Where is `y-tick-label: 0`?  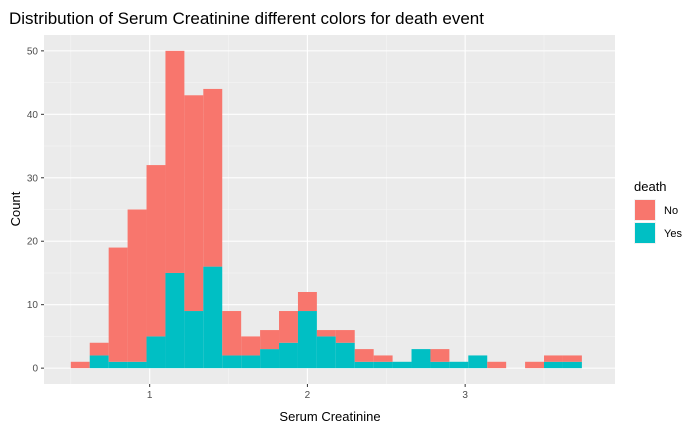 y-tick-label: 0 is located at coordinates (35, 369).